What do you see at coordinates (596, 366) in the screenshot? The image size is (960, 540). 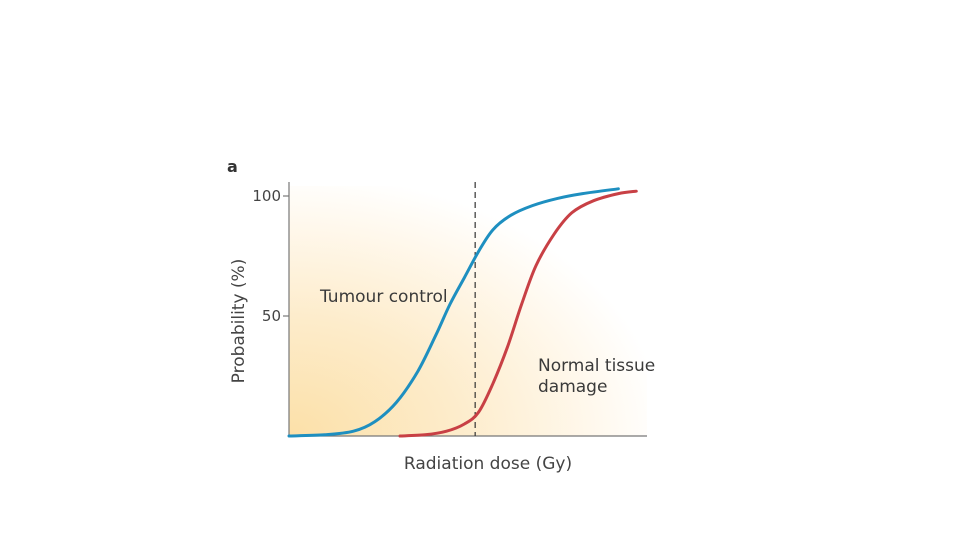 I see `label-line: Normal tissue` at bounding box center [596, 366].